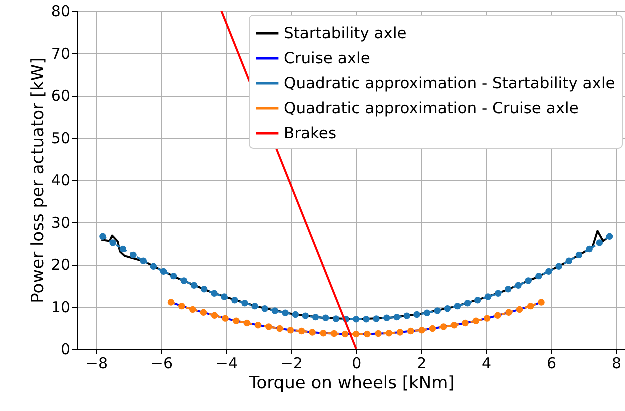 This screenshot has height=411, width=625. Describe the element at coordinates (60, 223) in the screenshot. I see `y-tick-label: 30` at that location.